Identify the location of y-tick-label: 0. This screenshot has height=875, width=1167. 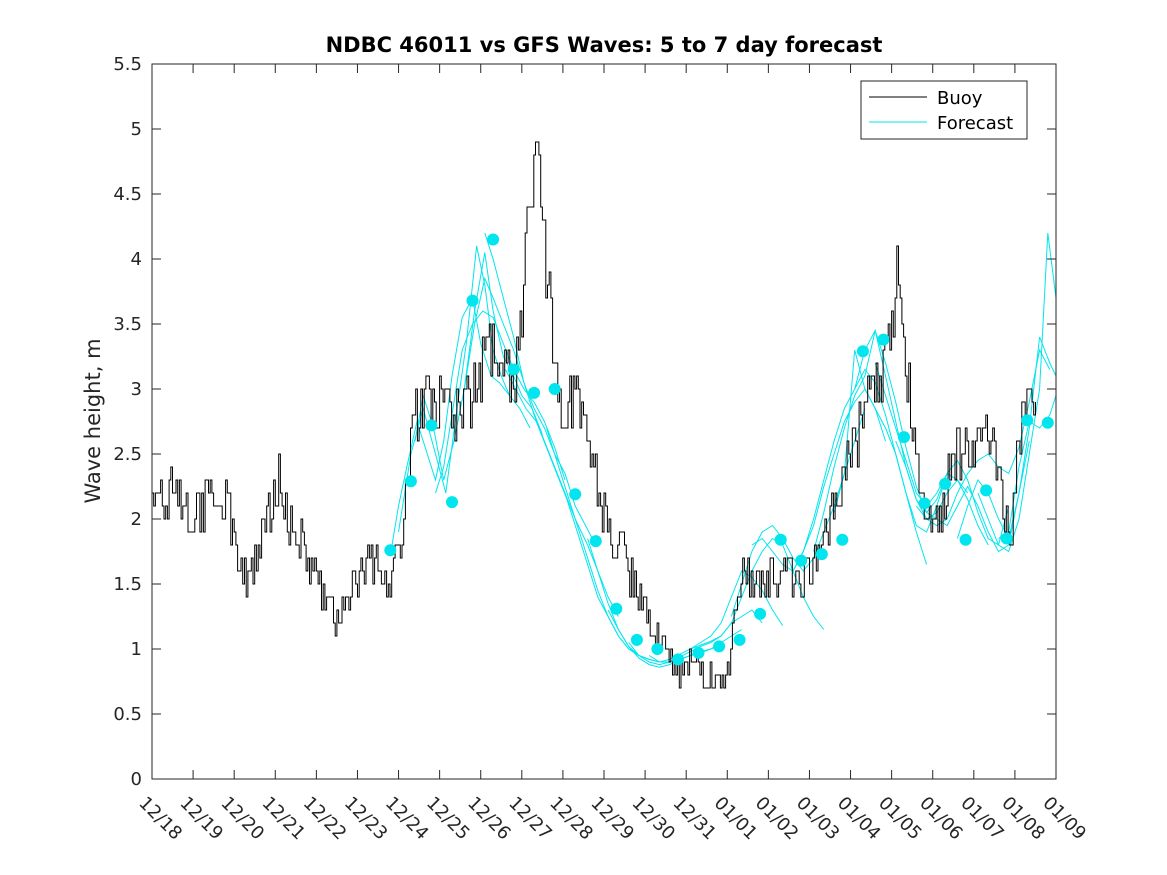
(136, 779).